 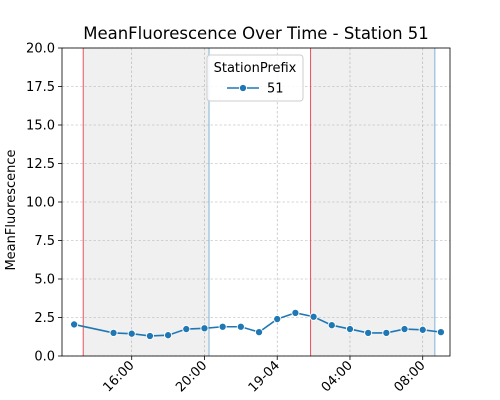 What do you see at coordinates (409, 376) in the screenshot?
I see `x-tick-label: 08:00` at bounding box center [409, 376].